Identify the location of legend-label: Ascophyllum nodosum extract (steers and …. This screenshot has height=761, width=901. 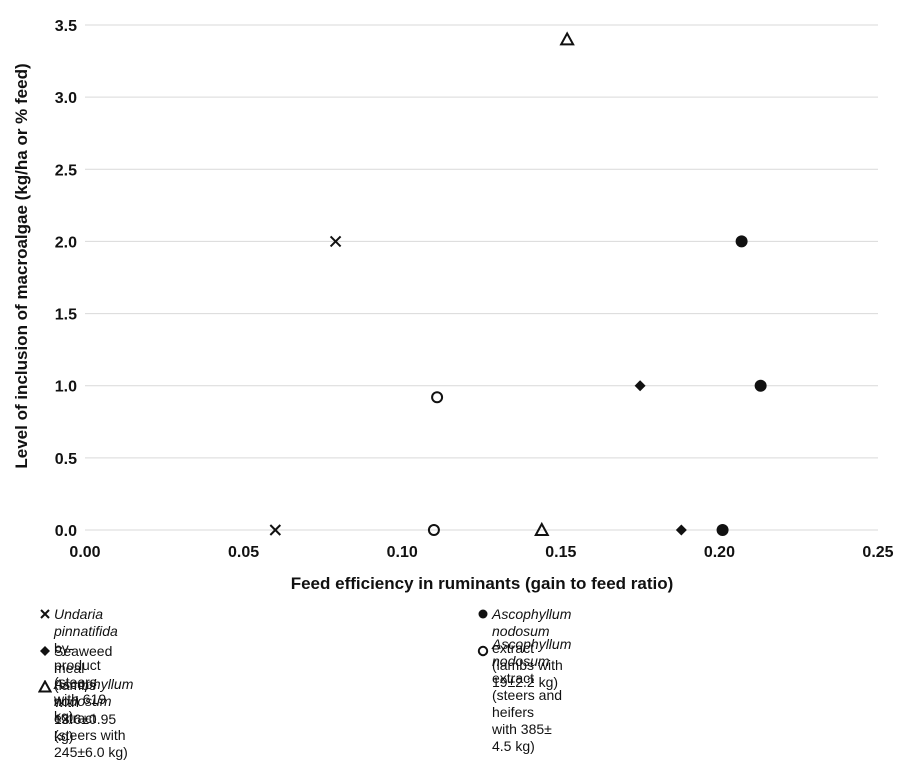
(532, 695).